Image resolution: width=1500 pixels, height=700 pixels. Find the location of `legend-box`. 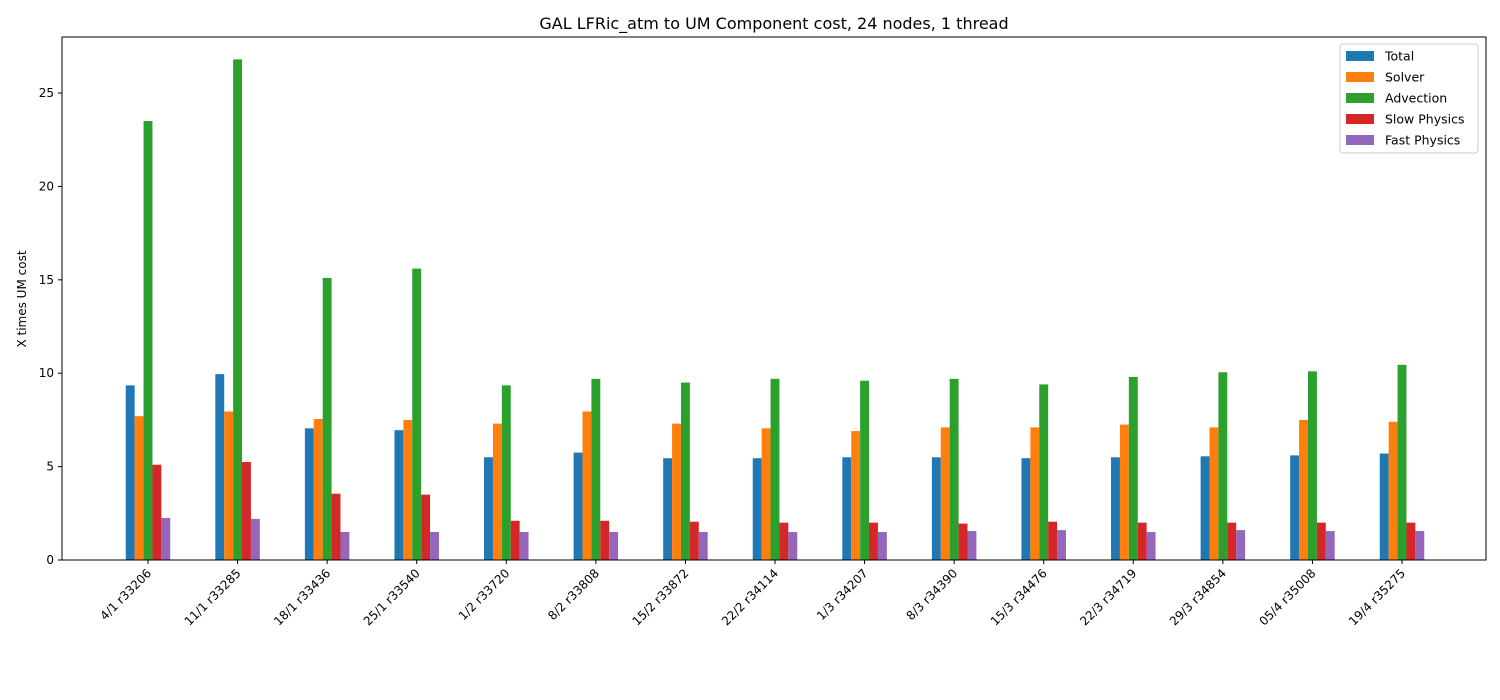

legend-box is located at coordinates (1409, 98).